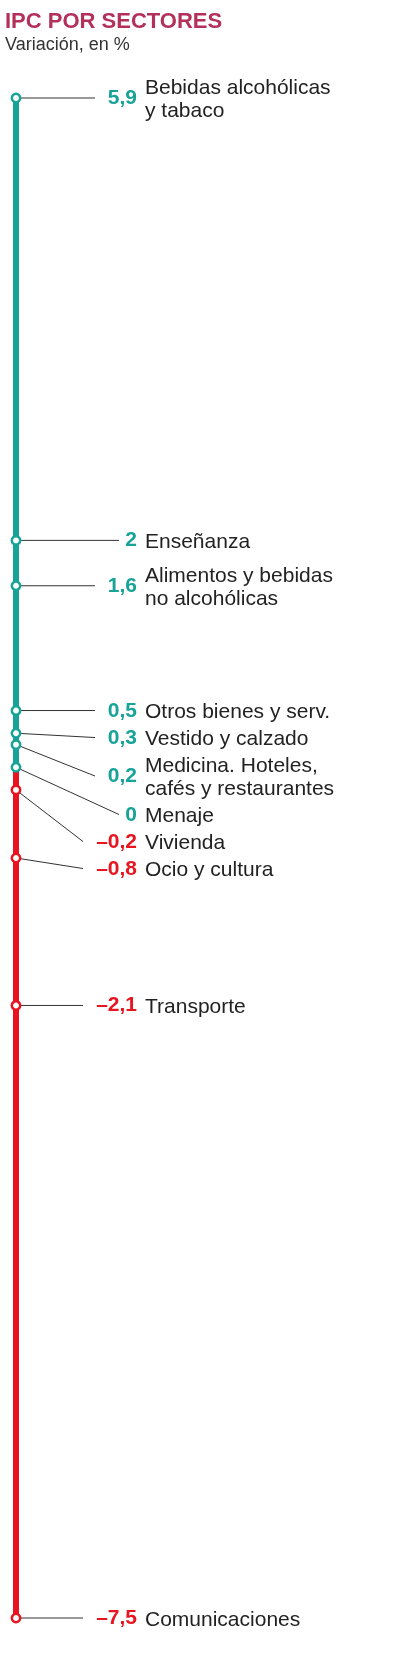 The width and height of the screenshot is (414, 1673). I want to click on data-label: –0,8, so click(117, 867).